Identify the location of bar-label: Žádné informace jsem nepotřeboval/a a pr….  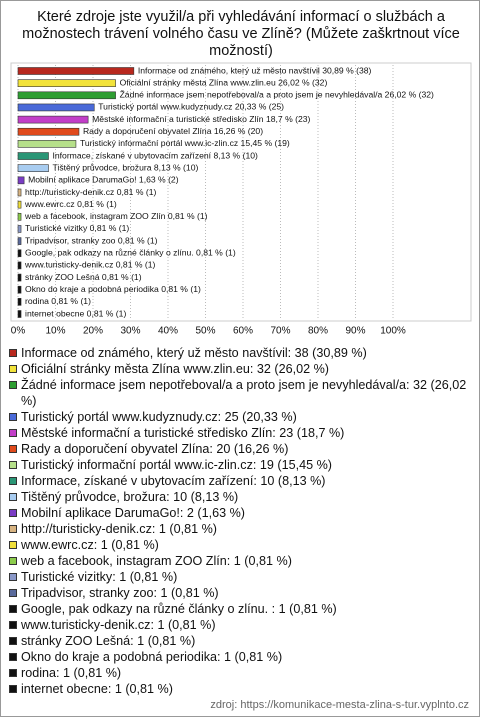
(277, 95).